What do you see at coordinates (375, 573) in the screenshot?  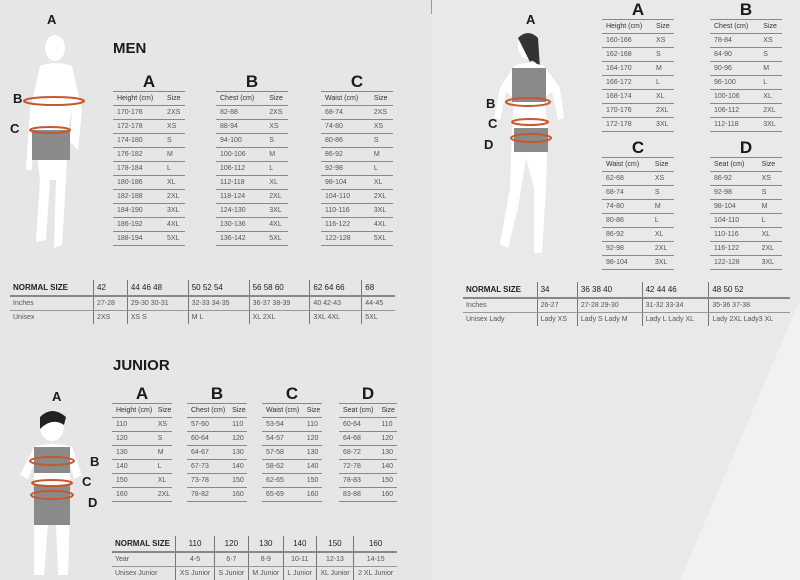 I see `value-cell: 2 XL Junior` at bounding box center [375, 573].